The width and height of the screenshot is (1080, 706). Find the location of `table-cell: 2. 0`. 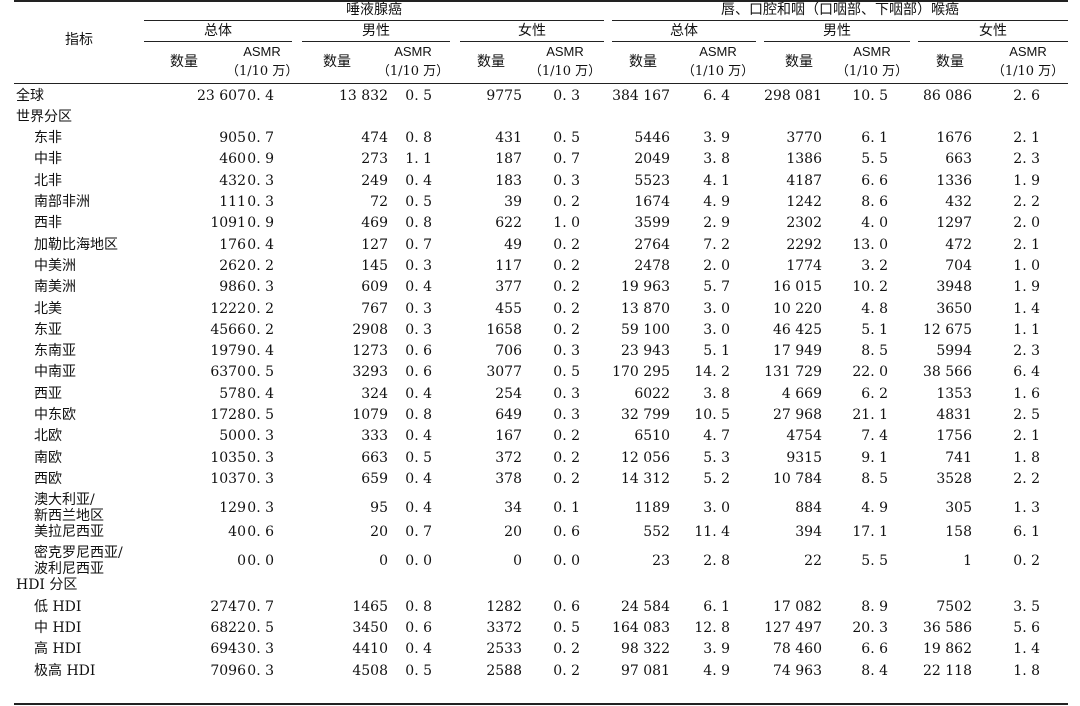

table-cell: 2. 0 is located at coordinates (1026, 223).